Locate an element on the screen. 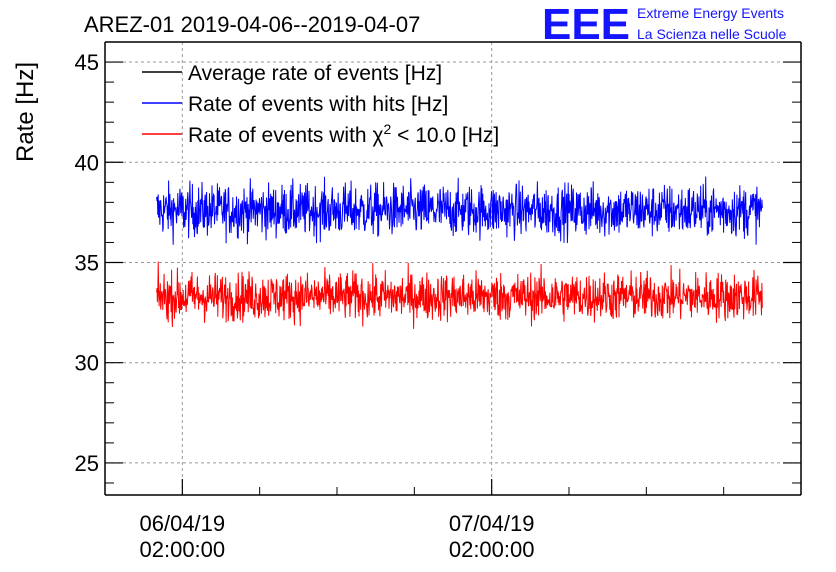 The width and height of the screenshot is (836, 572). y-axis-title: Rate [Hz] is located at coordinates (25, 112).